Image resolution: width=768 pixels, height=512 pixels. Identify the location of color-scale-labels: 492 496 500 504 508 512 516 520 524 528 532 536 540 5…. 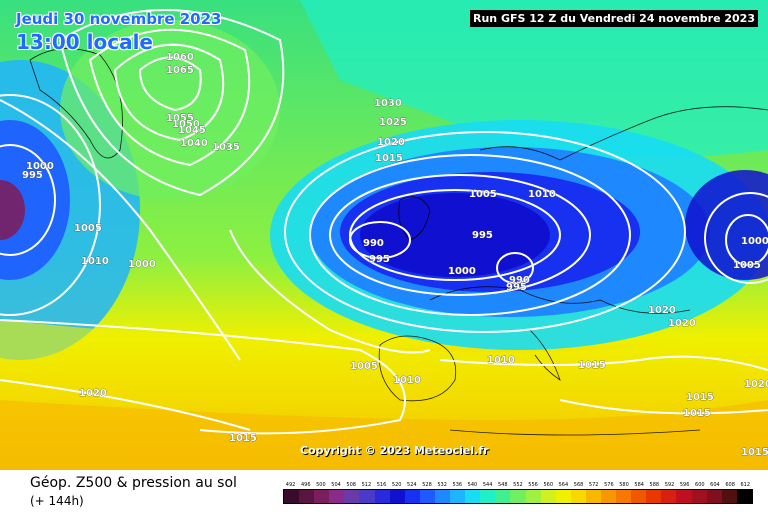
(518, 485).